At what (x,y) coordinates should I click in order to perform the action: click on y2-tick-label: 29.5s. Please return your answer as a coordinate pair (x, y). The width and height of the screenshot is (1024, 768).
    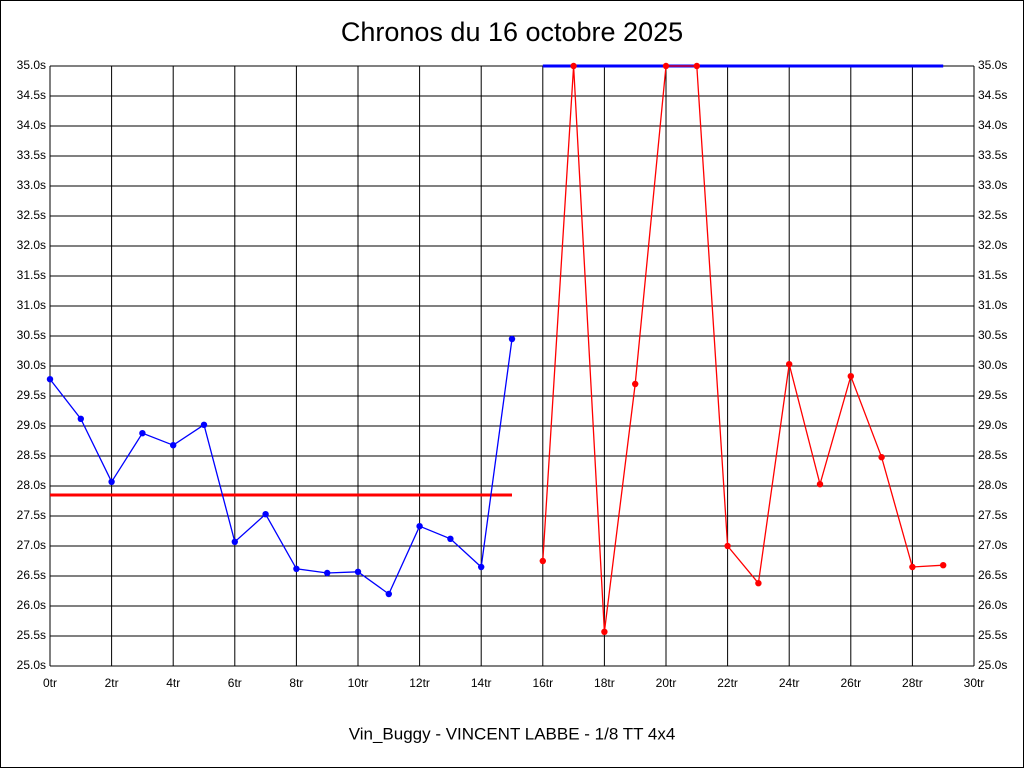
    Looking at the image, I should click on (992, 395).